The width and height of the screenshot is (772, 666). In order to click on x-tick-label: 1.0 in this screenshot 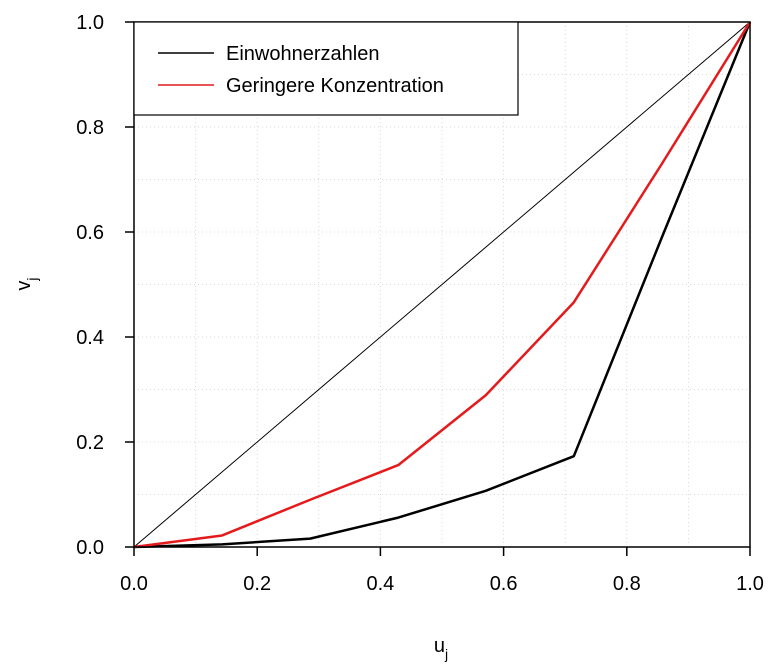, I will do `click(750, 584)`.